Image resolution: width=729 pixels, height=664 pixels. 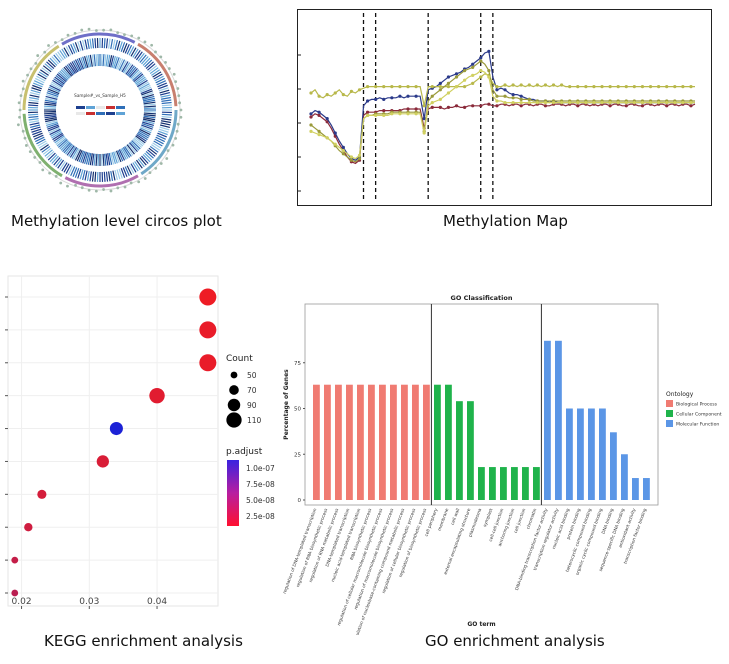 I want to click on circos-chromosome-arc, so click(x=41, y=77).